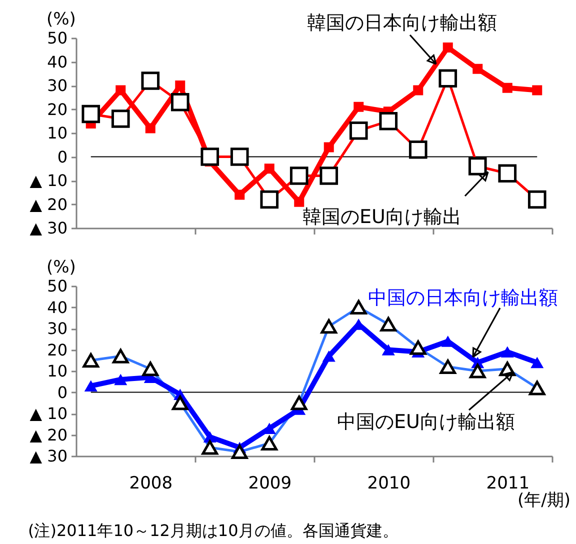 The width and height of the screenshot is (576, 544). I want to click on x-tick-label: 2010, so click(389, 484).